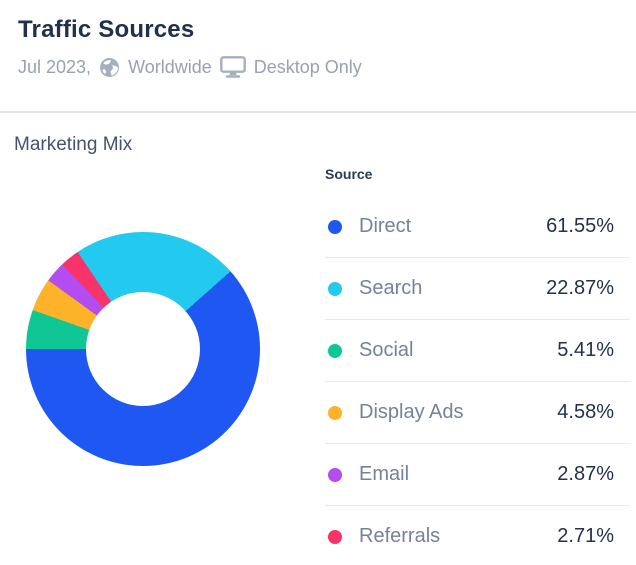 The image size is (636, 565). I want to click on header-divider, so click(318, 112).